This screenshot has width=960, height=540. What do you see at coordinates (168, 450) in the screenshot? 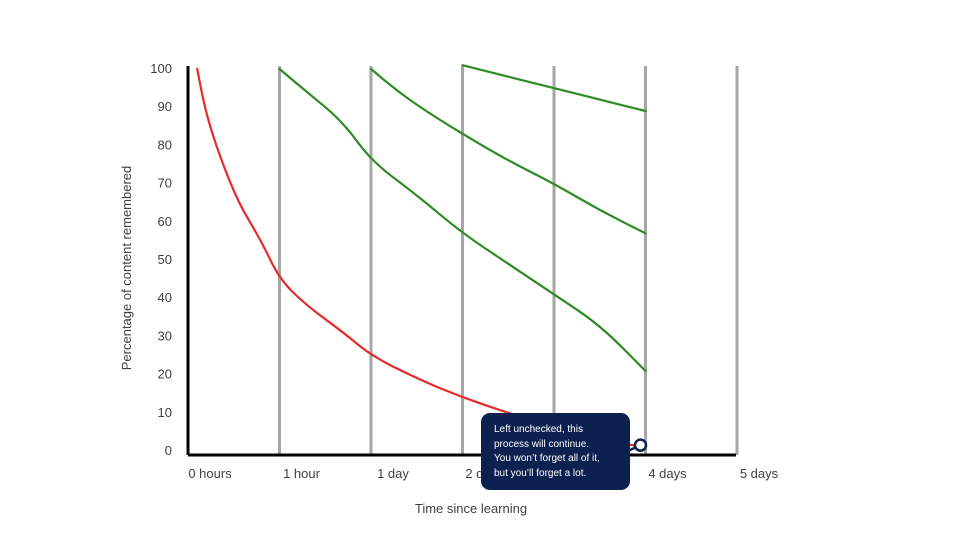
I see `y-tick-label: 0` at bounding box center [168, 450].